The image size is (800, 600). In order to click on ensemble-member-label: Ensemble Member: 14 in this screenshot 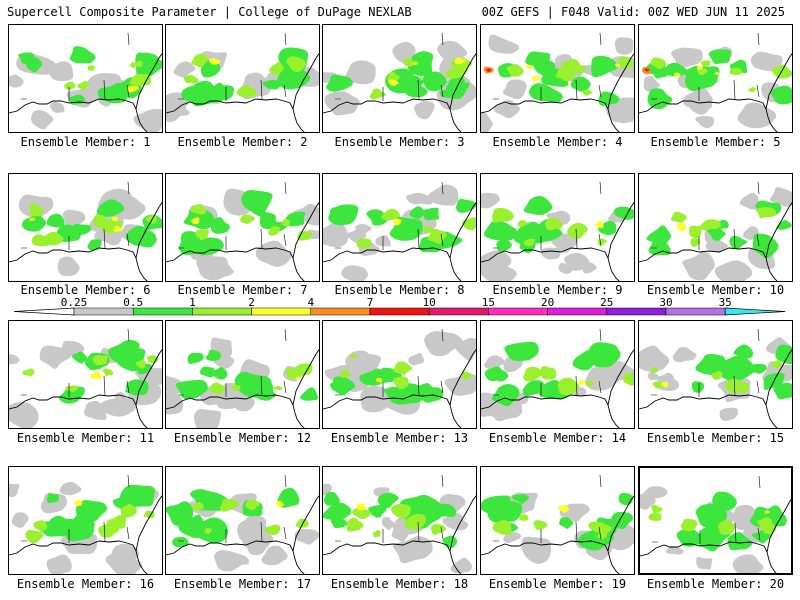, I will do `click(557, 438)`.